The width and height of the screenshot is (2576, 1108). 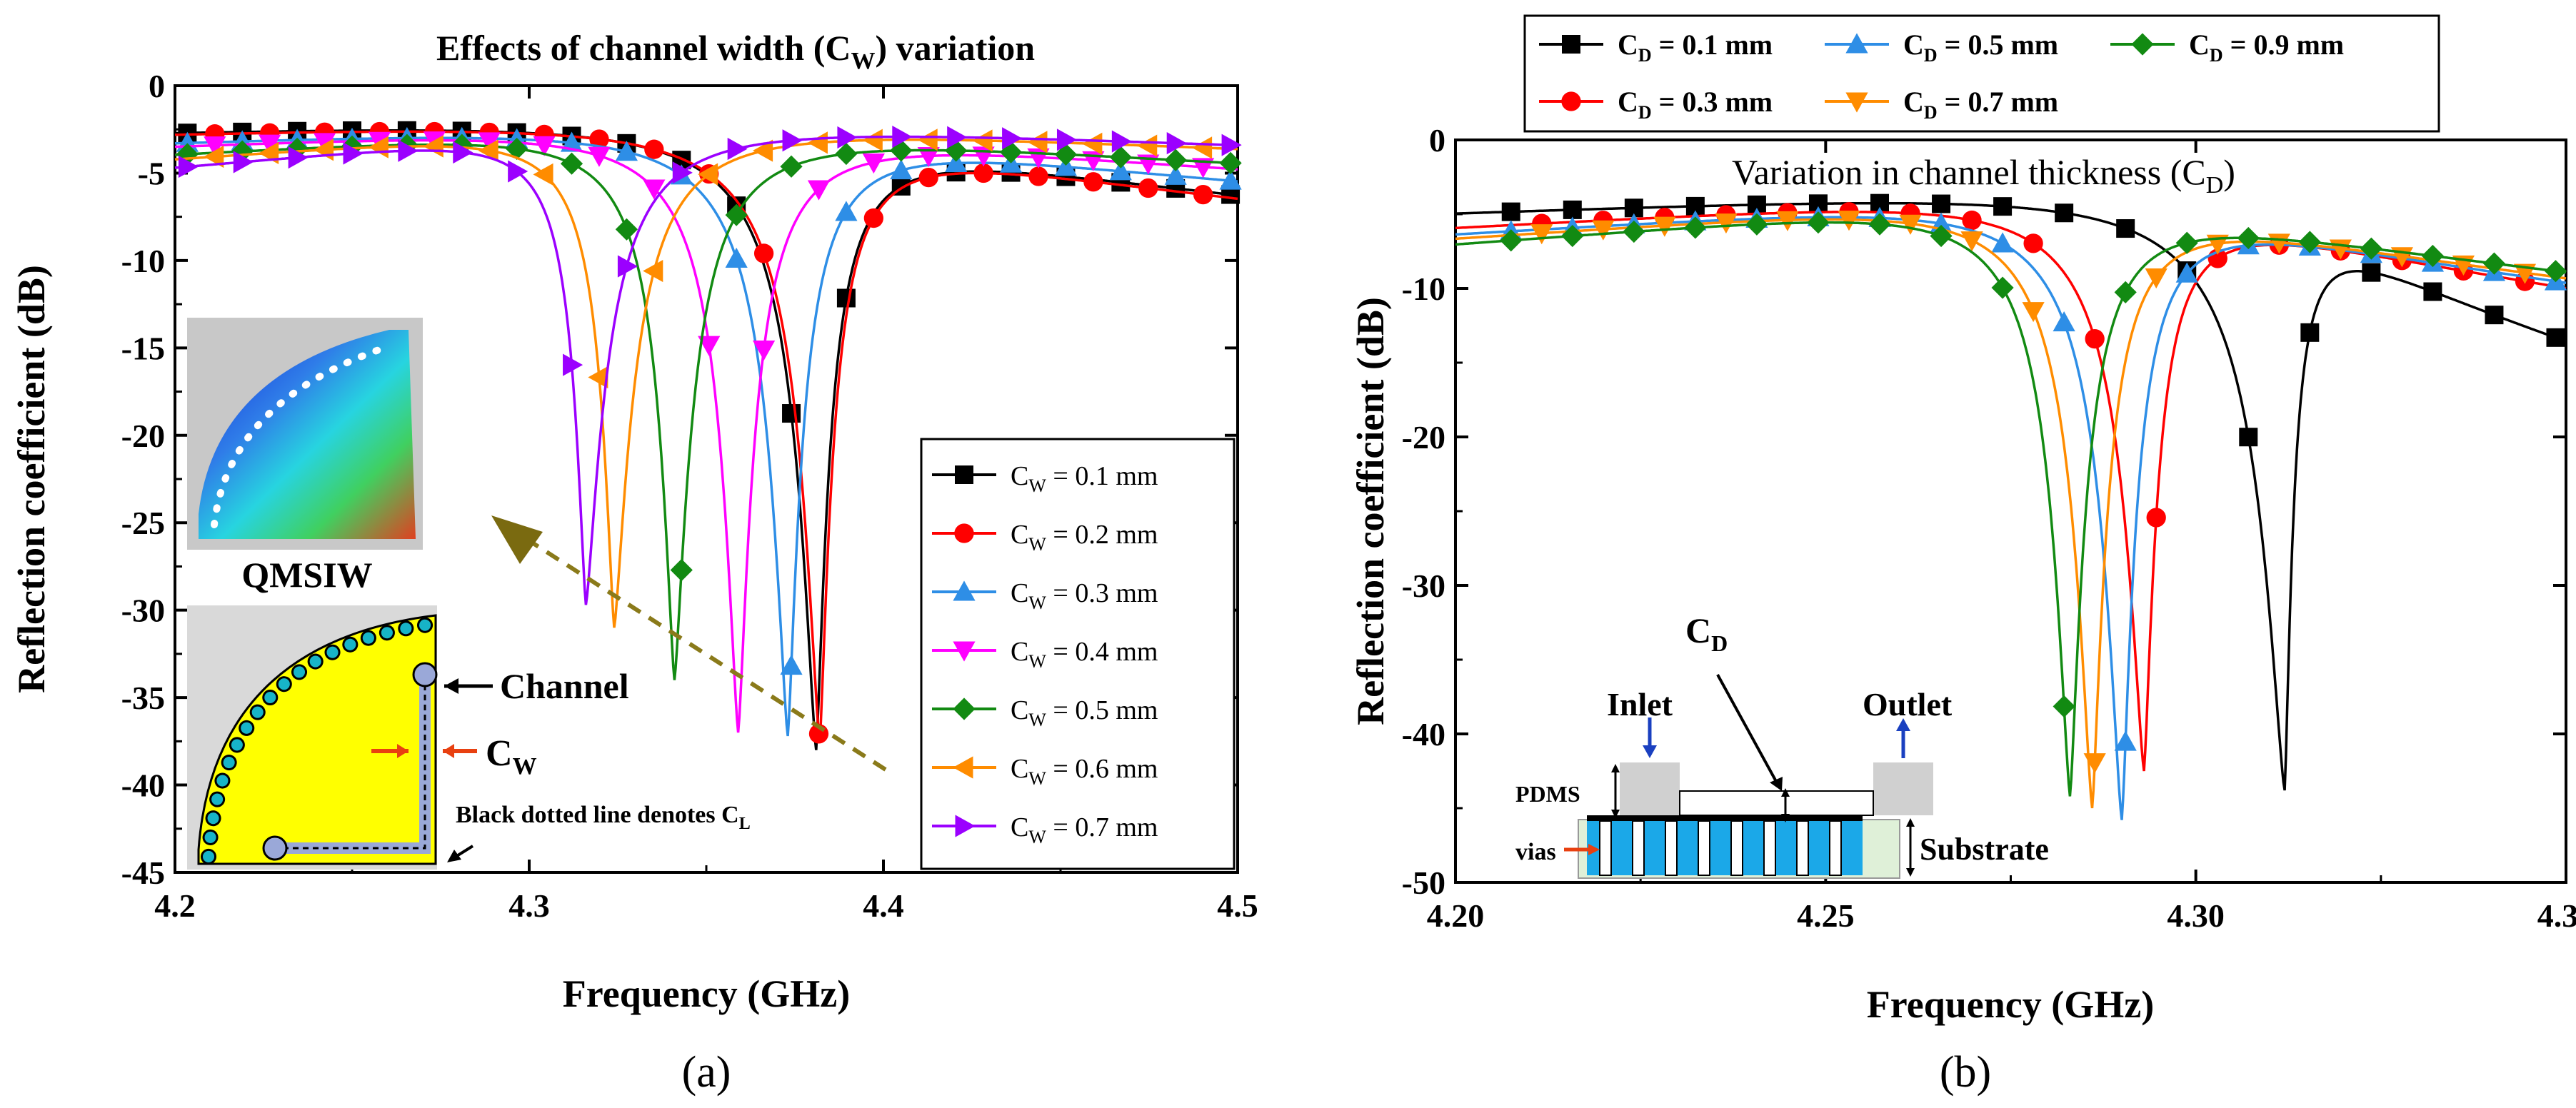 What do you see at coordinates (1423, 883) in the screenshot?
I see `y-tick-label: -50` at bounding box center [1423, 883].